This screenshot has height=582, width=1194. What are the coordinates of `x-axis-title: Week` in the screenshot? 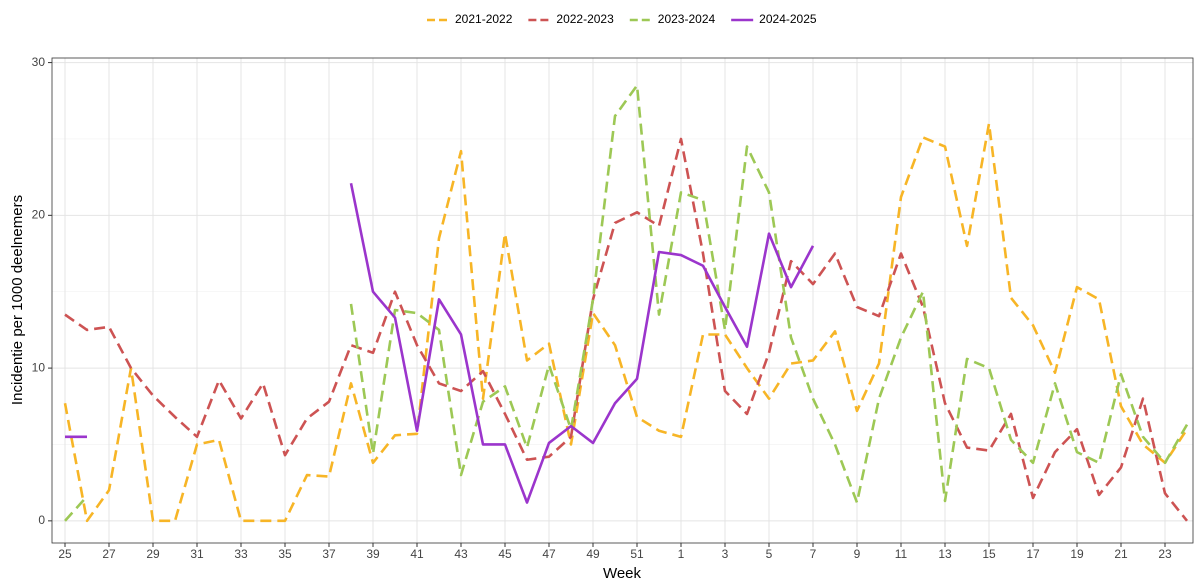 It's located at (622, 573).